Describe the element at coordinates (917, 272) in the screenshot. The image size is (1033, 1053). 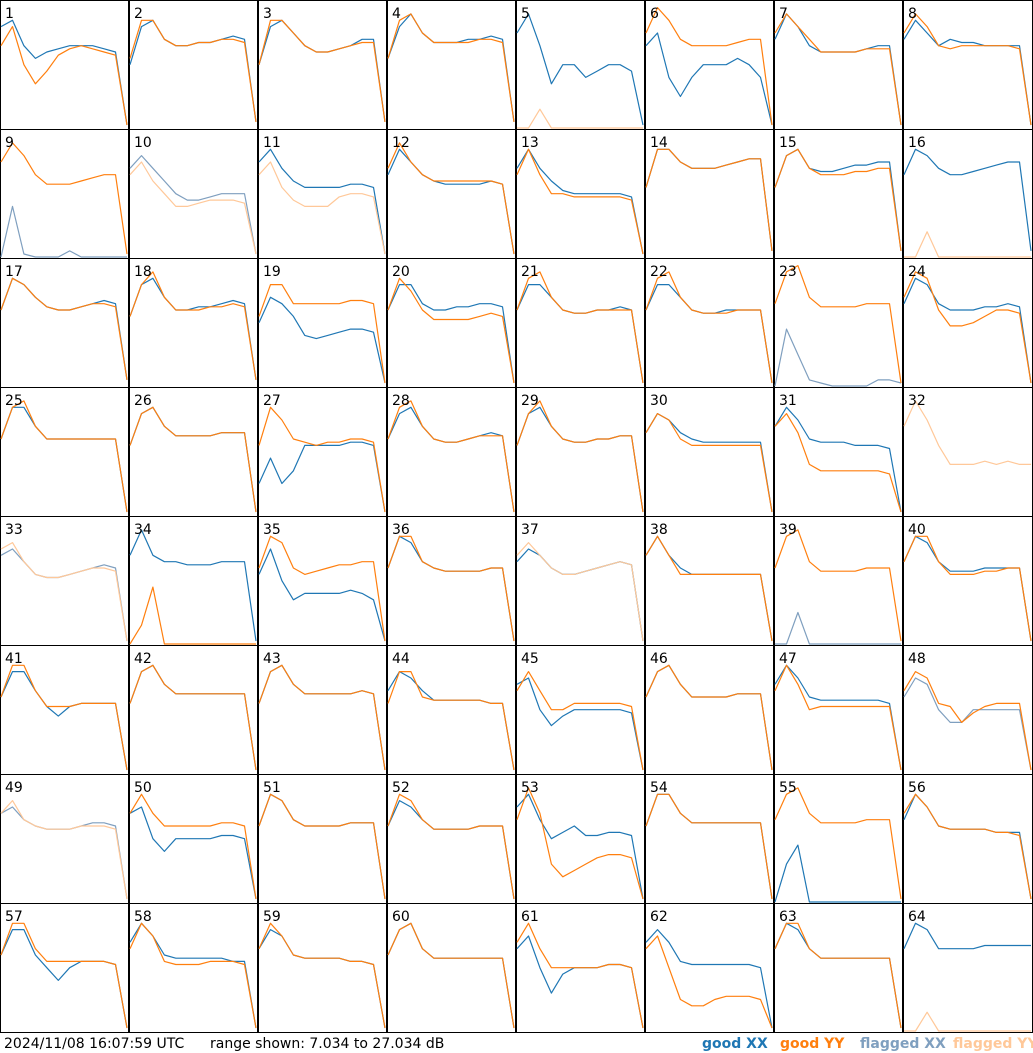
I see `panel-number: 24` at that location.